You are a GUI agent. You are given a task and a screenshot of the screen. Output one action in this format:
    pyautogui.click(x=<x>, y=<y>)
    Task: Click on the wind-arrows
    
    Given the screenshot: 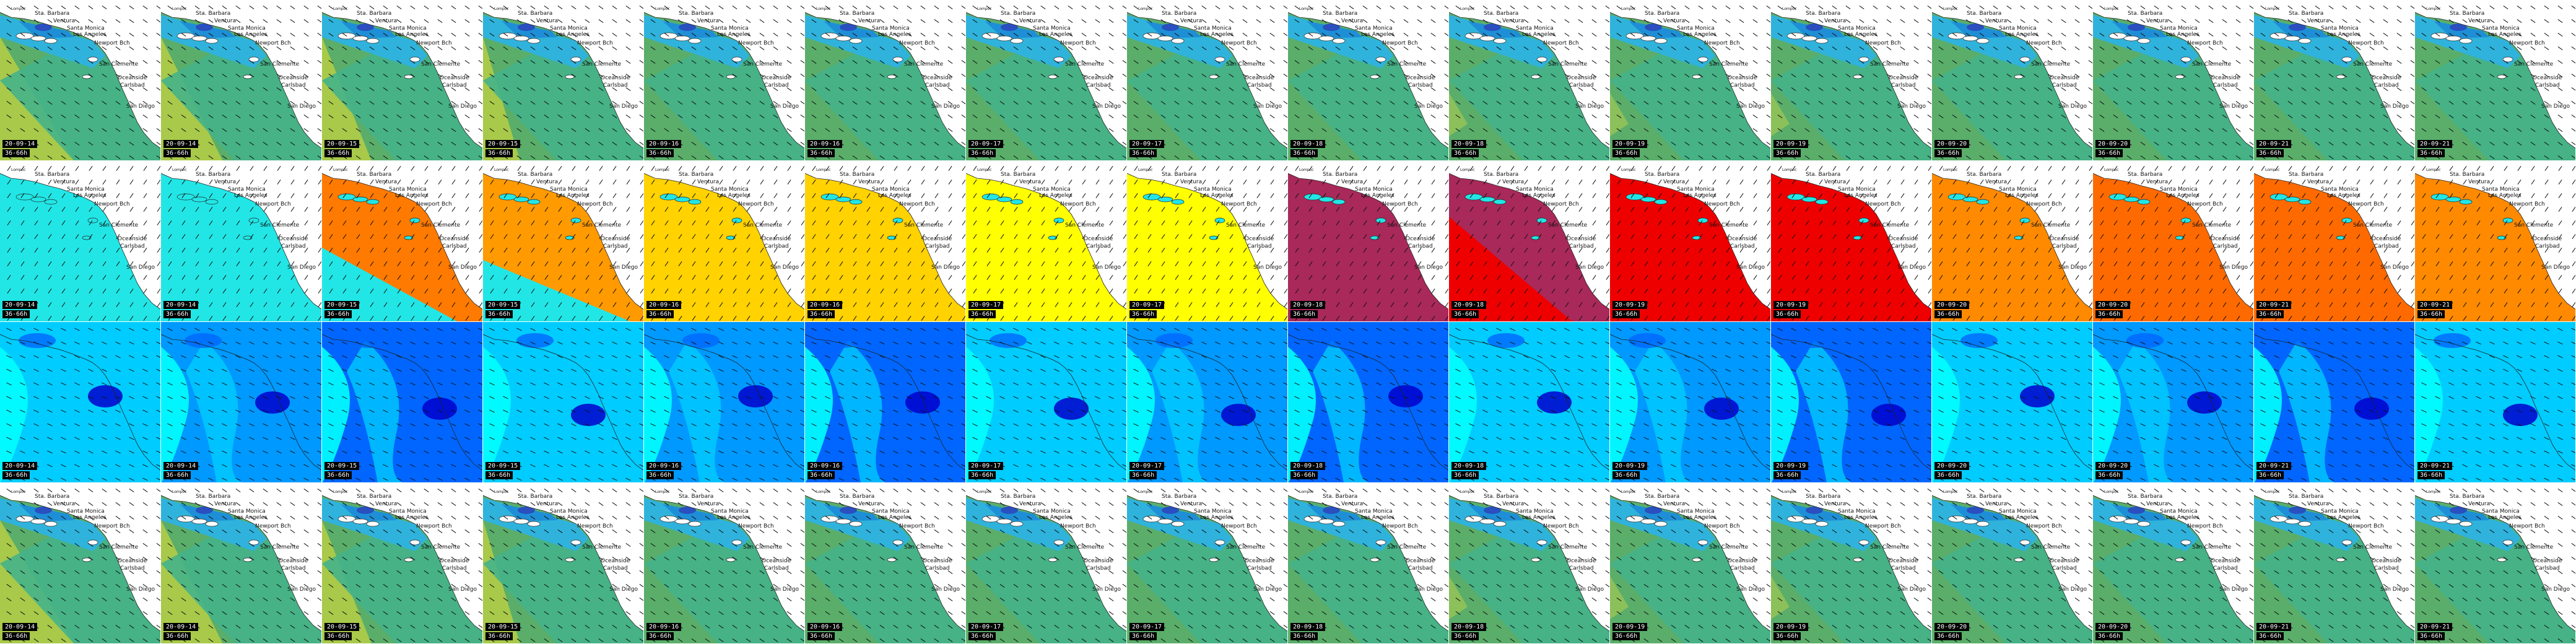 What is the action you would take?
    pyautogui.click(x=888, y=404)
    